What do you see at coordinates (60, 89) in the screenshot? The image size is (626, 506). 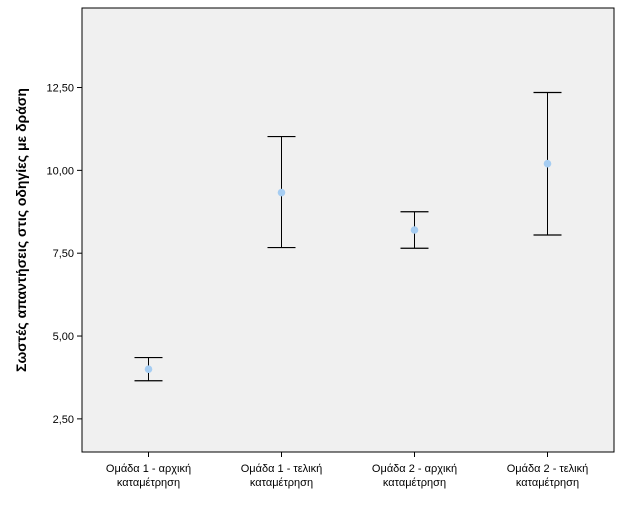 I see `y-tick-label: 12,50` at bounding box center [60, 89].